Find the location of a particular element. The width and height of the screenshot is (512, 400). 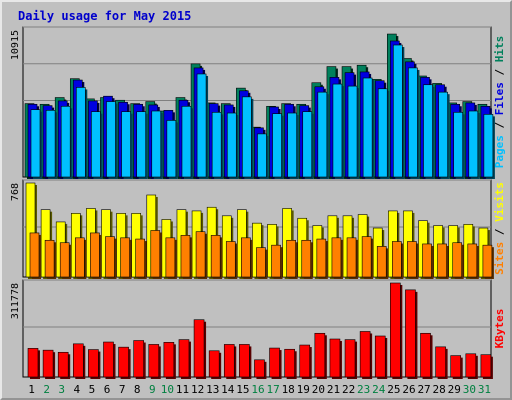

x-tick-label: 11 is located at coordinates (182, 389).